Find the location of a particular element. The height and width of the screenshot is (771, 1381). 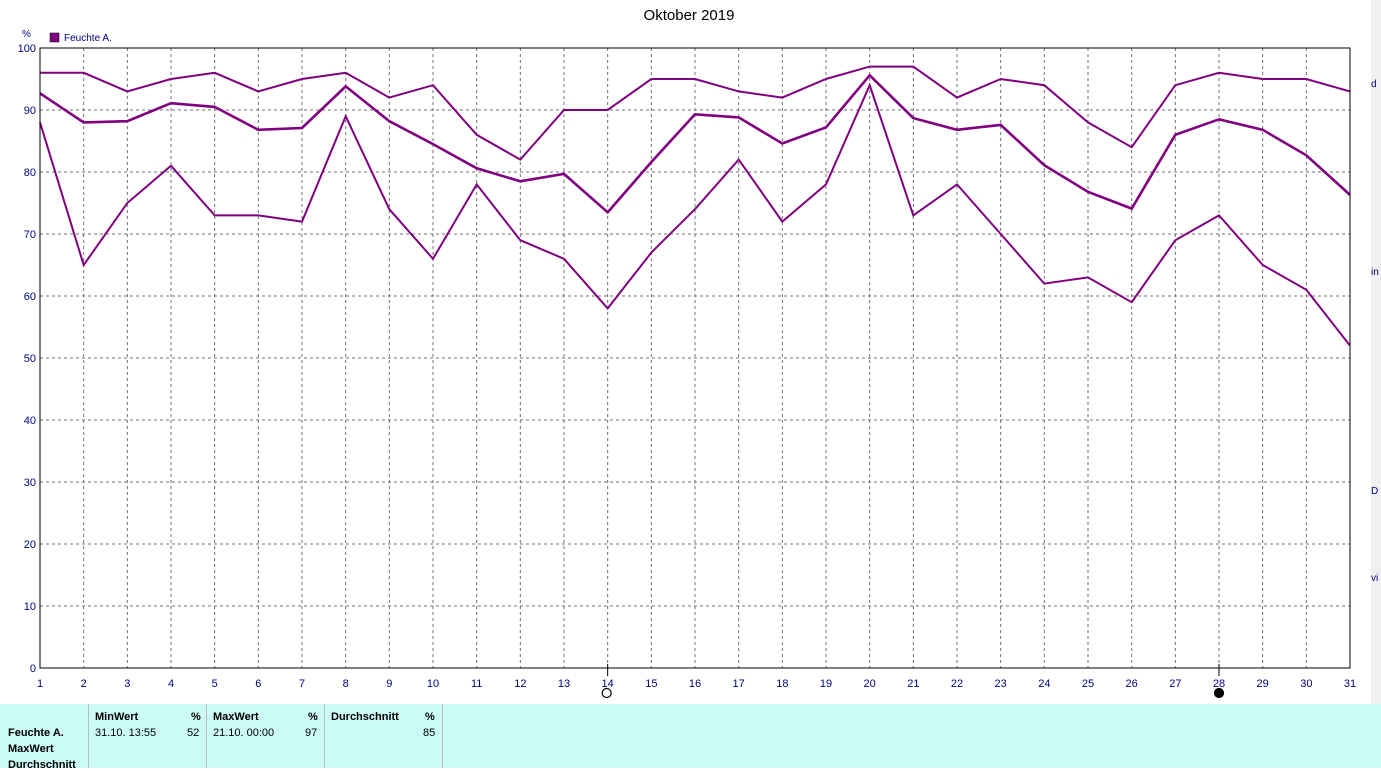

x-tick-label: 1 is located at coordinates (40, 684).